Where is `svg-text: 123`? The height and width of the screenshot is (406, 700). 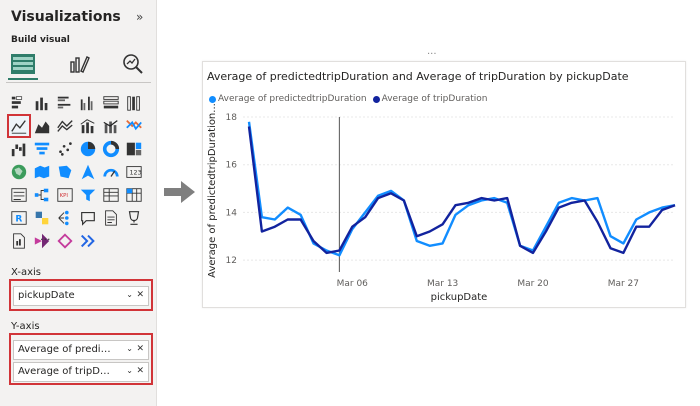
svg-text: 123 is located at coordinates (136, 173).